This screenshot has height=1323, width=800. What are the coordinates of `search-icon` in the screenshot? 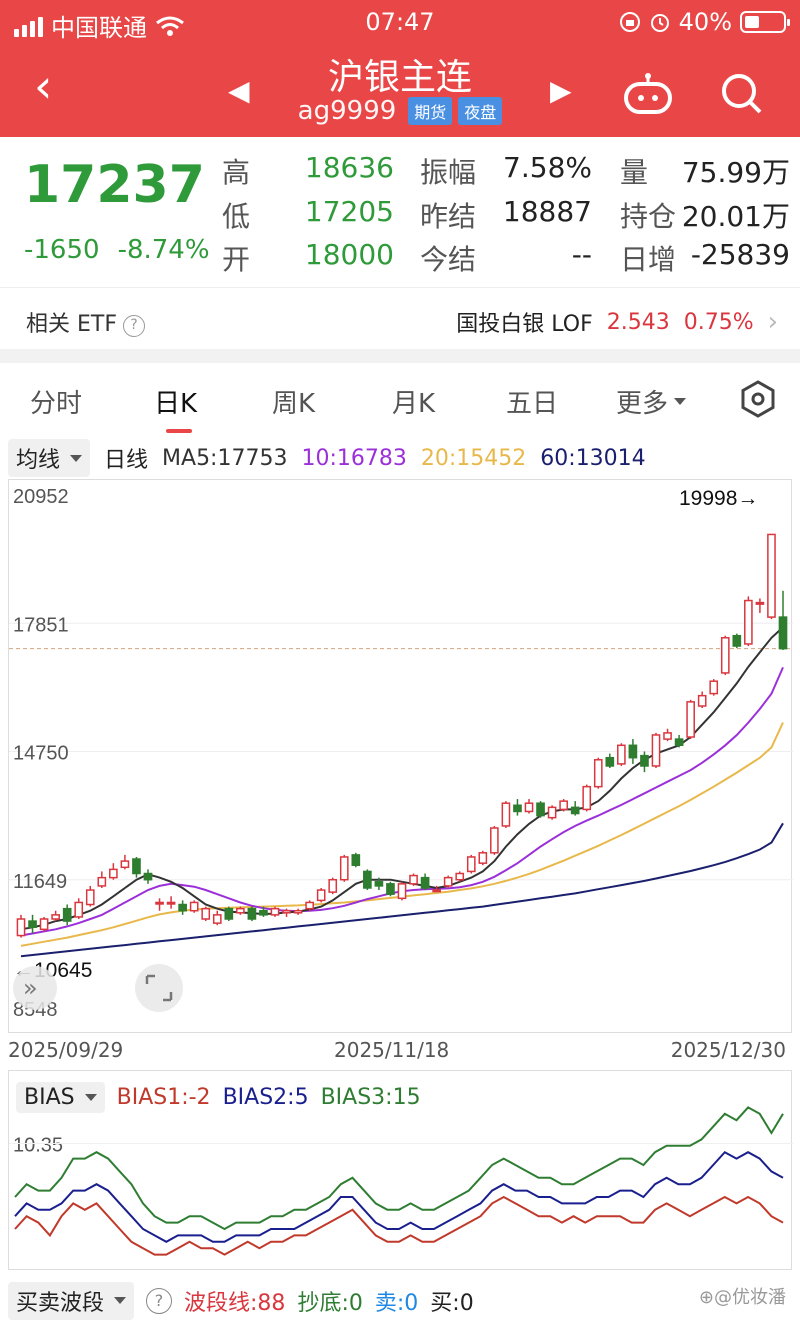 It's located at (741, 93).